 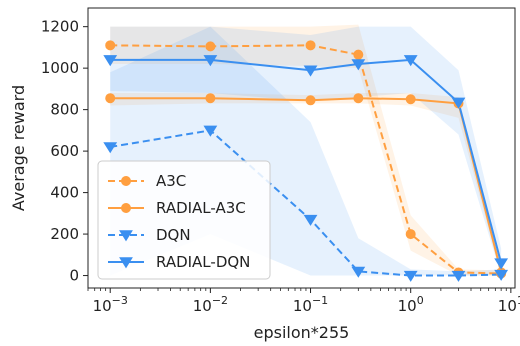 What do you see at coordinates (518, 300) in the screenshot?
I see `x-tick-exponent: 1` at bounding box center [518, 300].